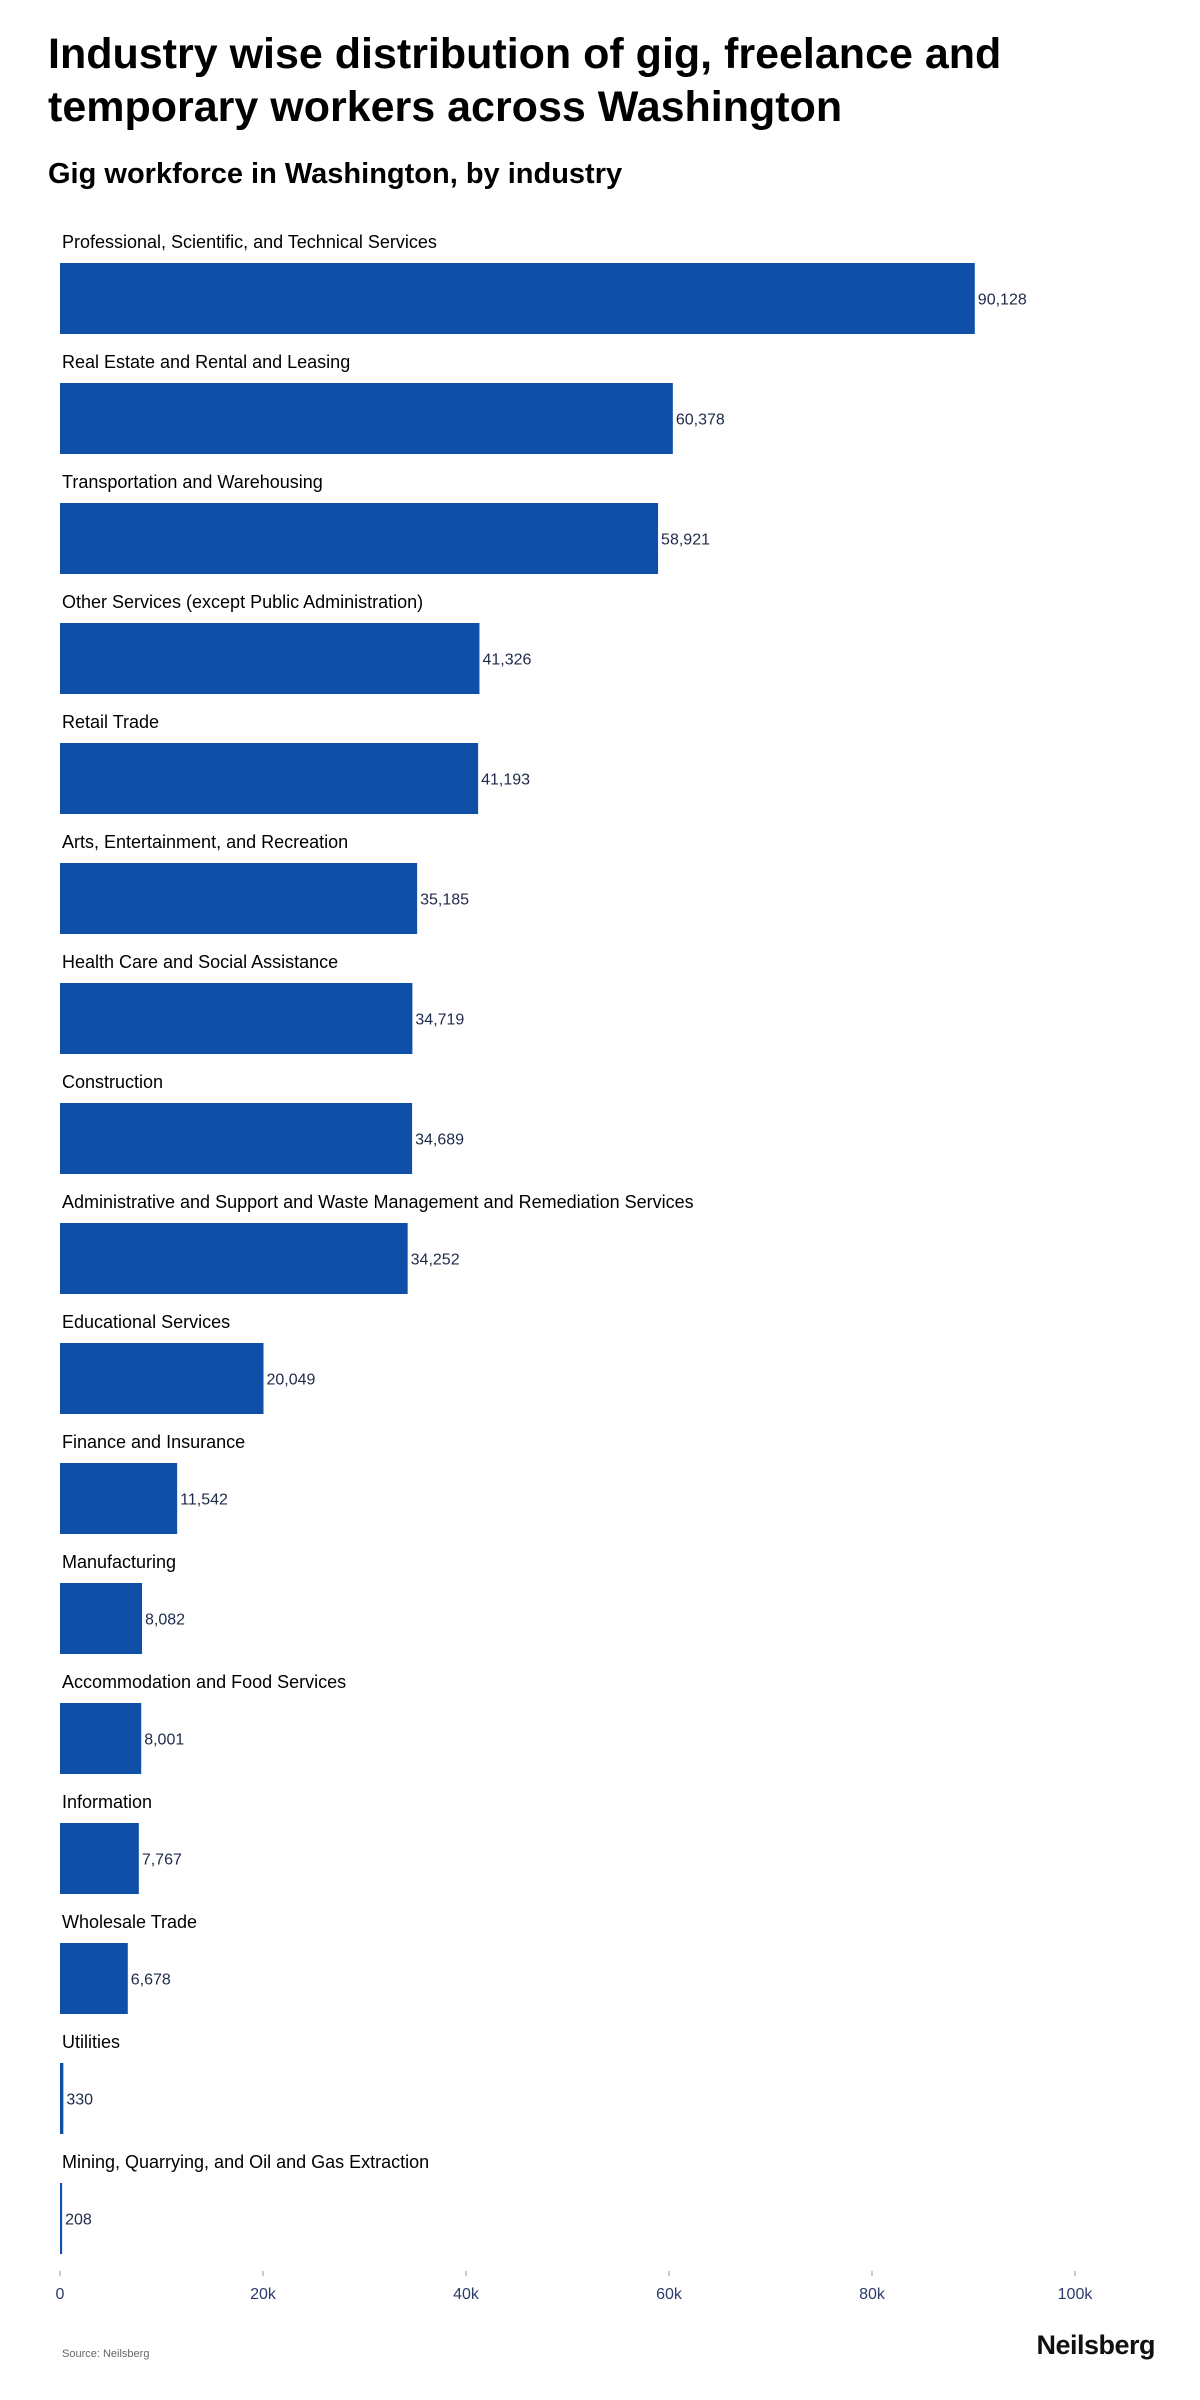  Describe the element at coordinates (435, 1260) in the screenshot. I see `value-label: 34,252` at that location.